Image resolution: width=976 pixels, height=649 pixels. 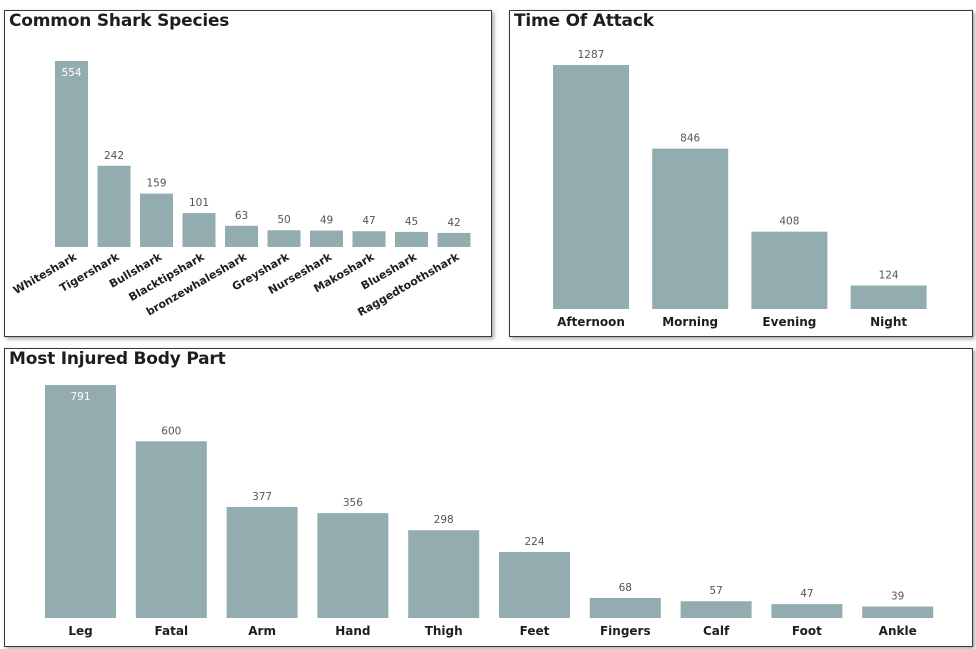 What do you see at coordinates (898, 631) in the screenshot?
I see `tick-label-ankle: Ankle` at bounding box center [898, 631].